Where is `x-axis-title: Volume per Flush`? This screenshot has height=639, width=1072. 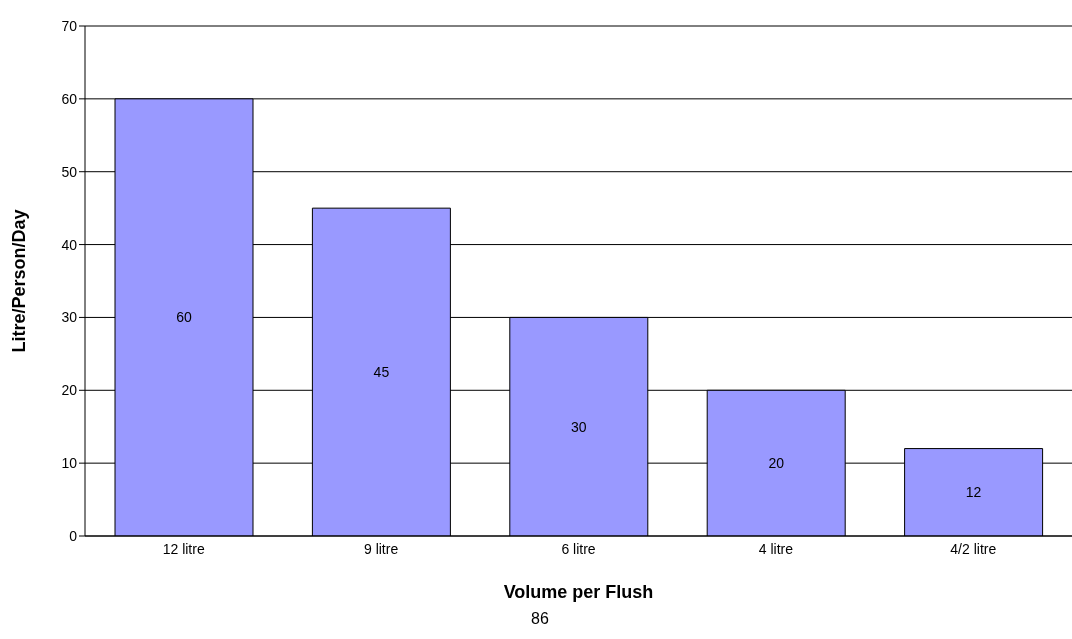 x-axis-title: Volume per Flush is located at coordinates (578, 592).